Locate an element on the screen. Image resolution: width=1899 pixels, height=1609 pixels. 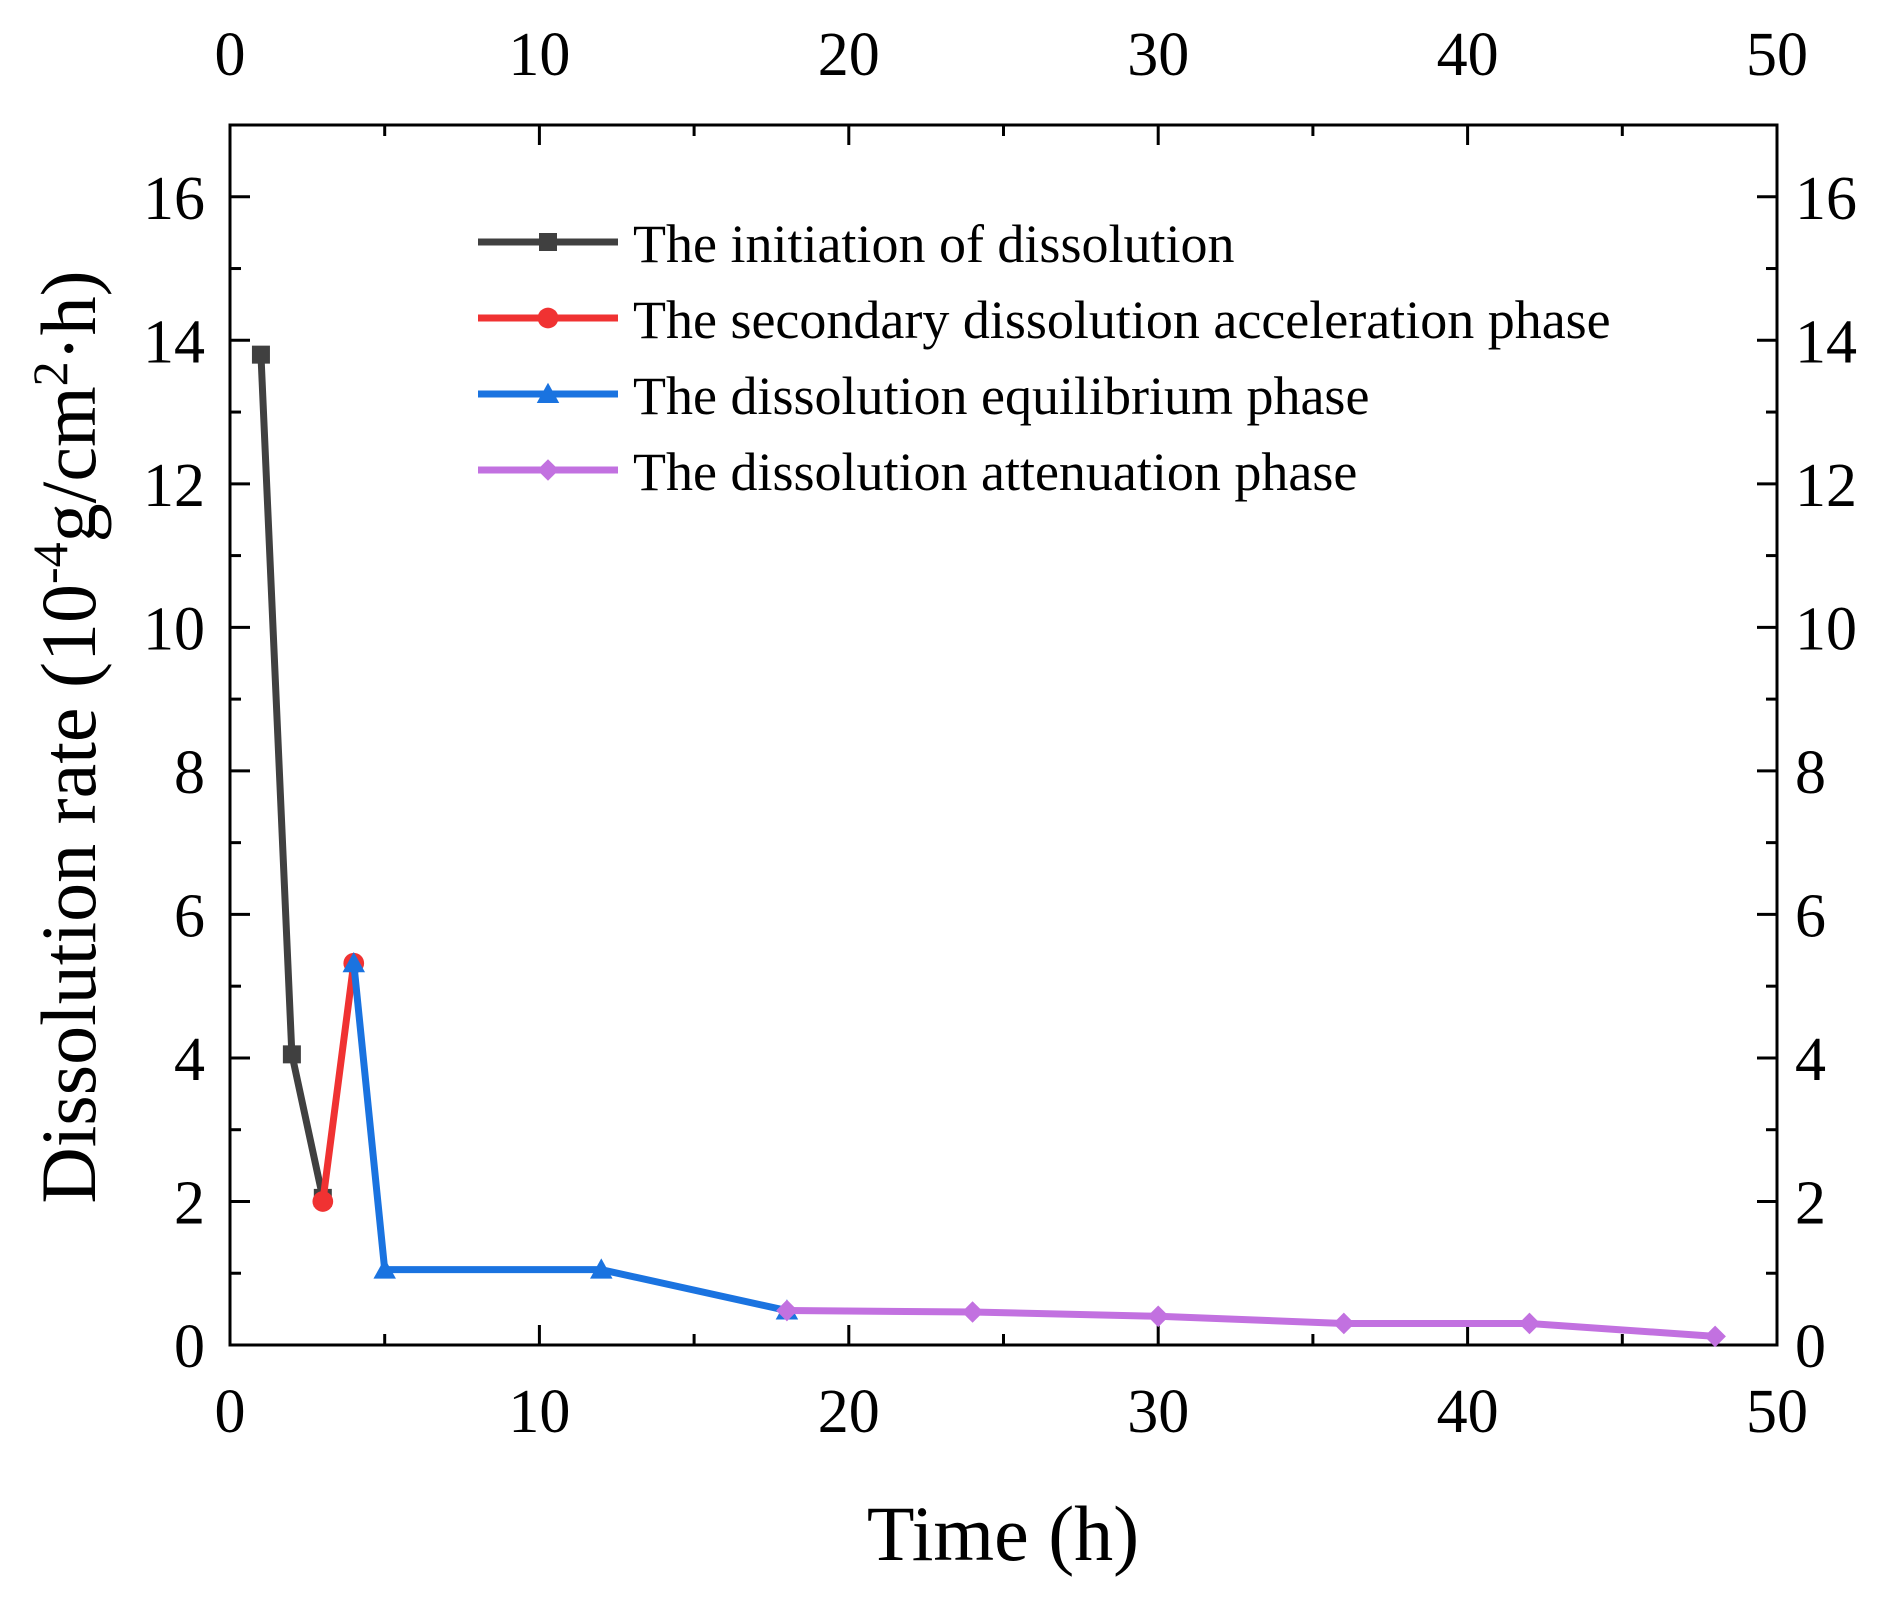
x-top-tick-label: 30 is located at coordinates (1158, 55).